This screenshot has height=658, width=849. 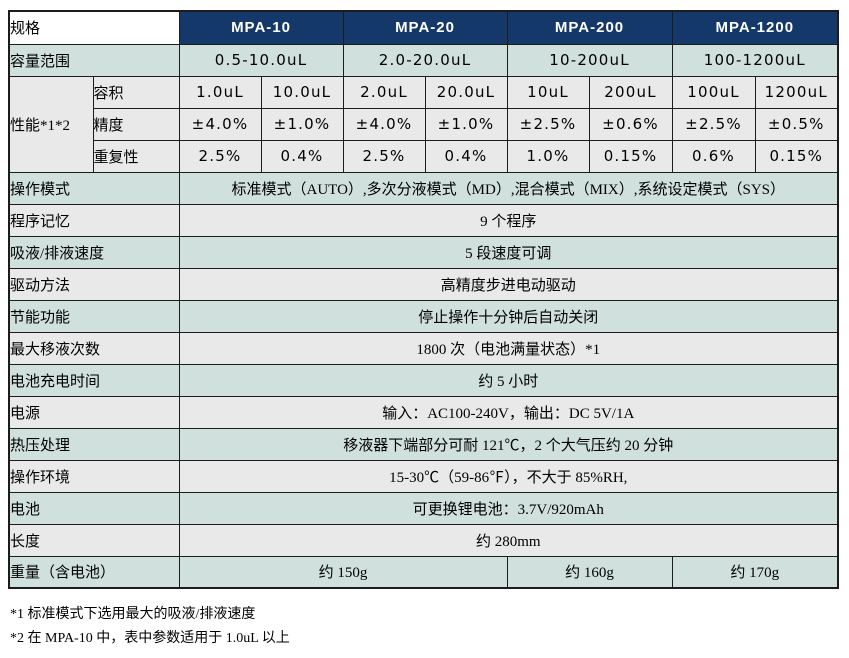 I want to click on perf-value: ±0.6%, so click(x=630, y=124).